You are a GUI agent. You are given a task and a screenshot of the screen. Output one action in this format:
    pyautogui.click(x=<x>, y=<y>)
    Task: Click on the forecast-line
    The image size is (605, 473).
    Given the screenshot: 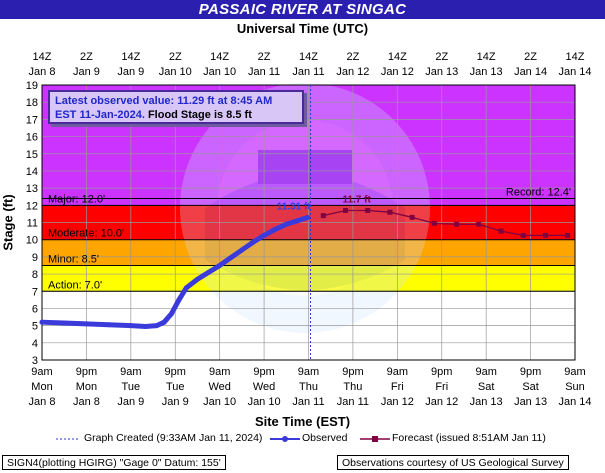 What is the action you would take?
    pyautogui.click(x=445, y=223)
    